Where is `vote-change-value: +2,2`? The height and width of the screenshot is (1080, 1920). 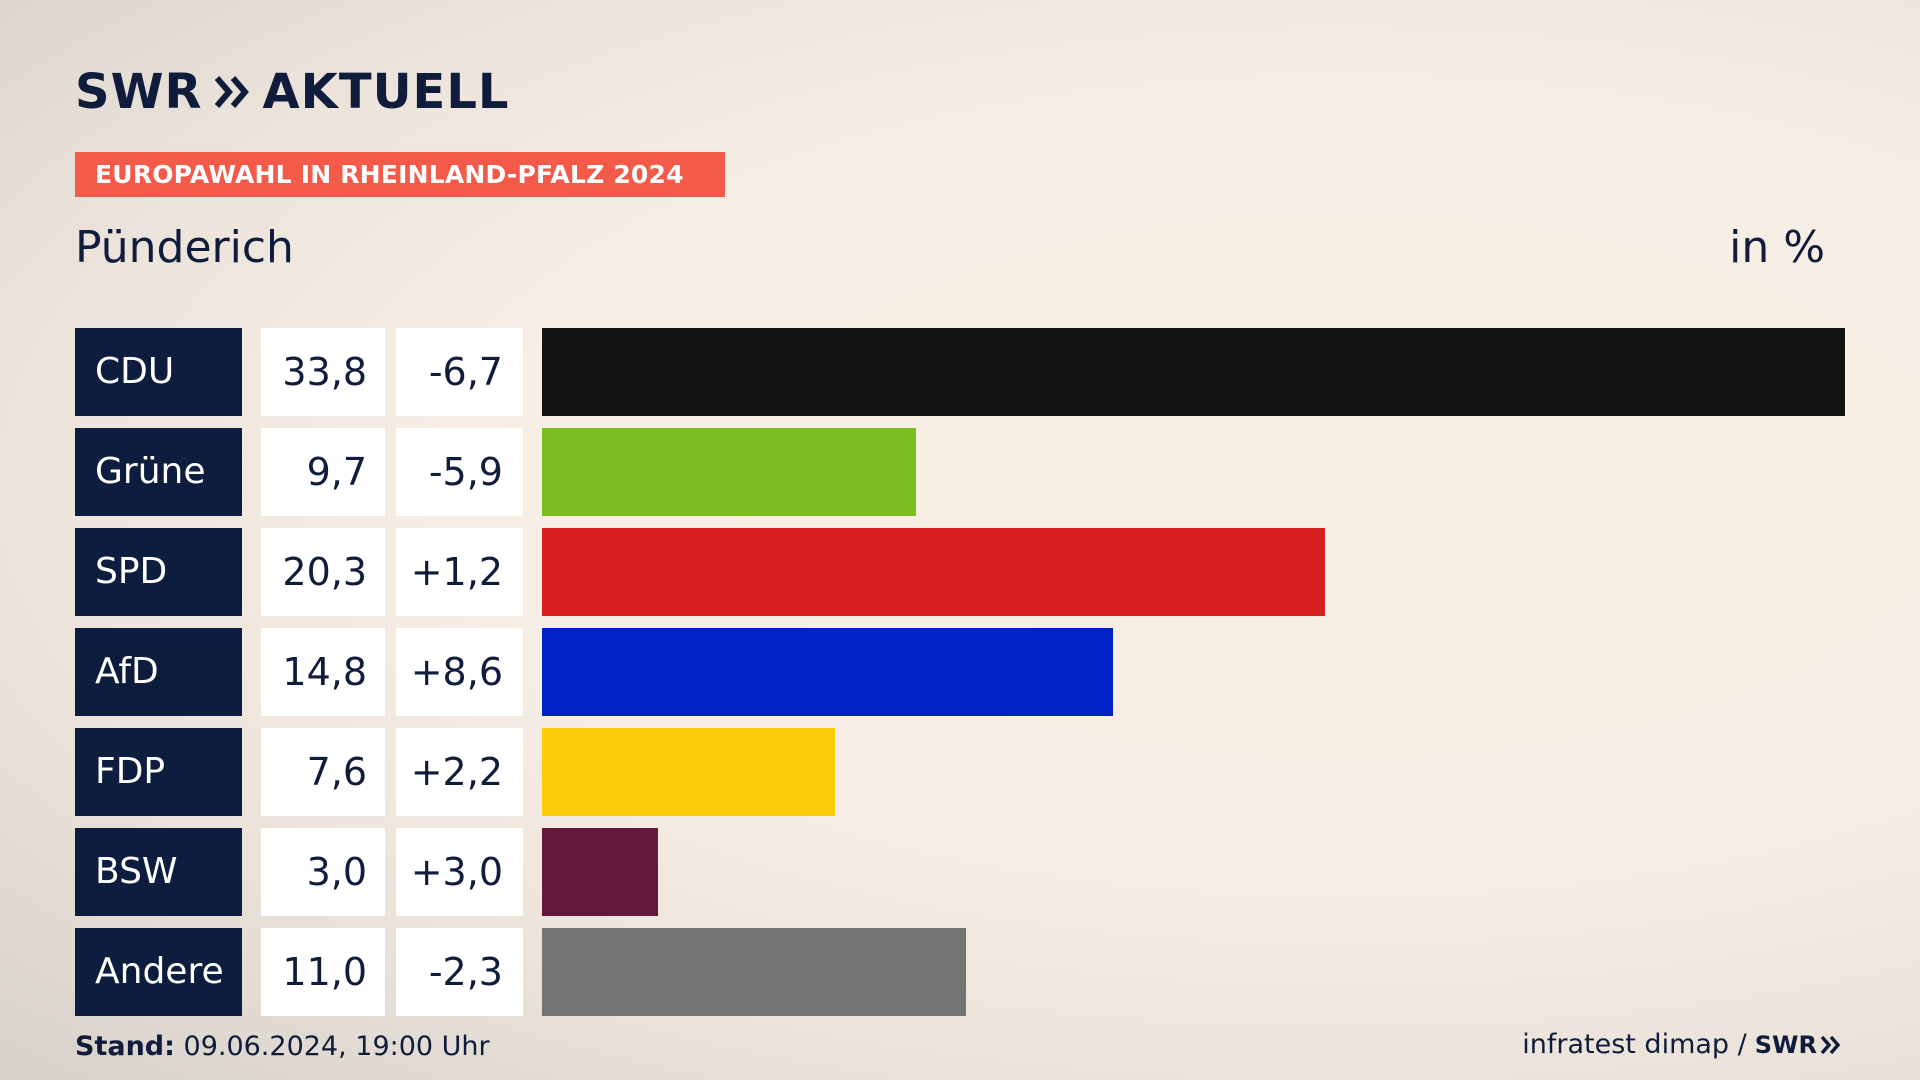 vote-change-value: +2,2 is located at coordinates (459, 772).